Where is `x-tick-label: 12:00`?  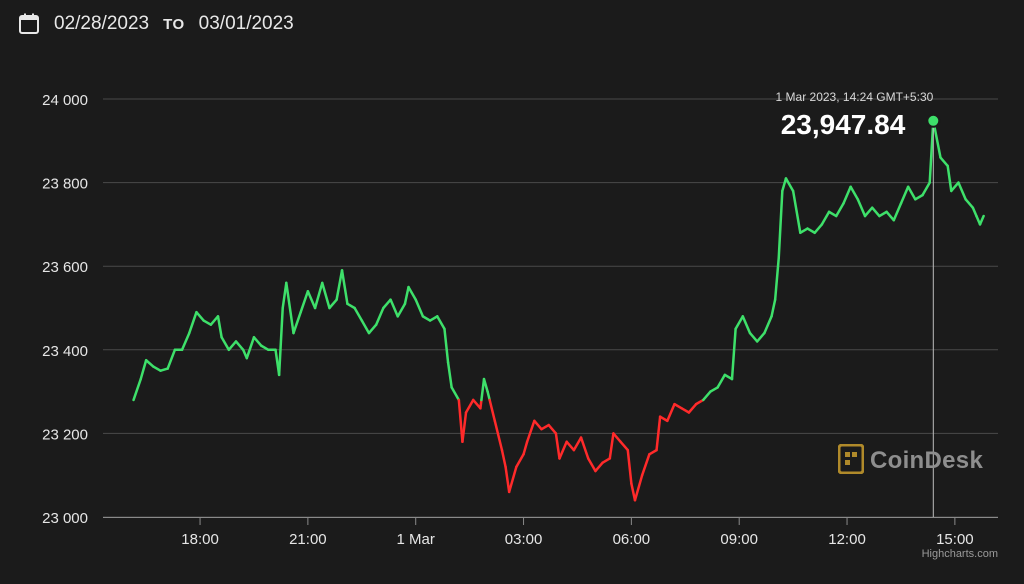 x-tick-label: 12:00 is located at coordinates (847, 539).